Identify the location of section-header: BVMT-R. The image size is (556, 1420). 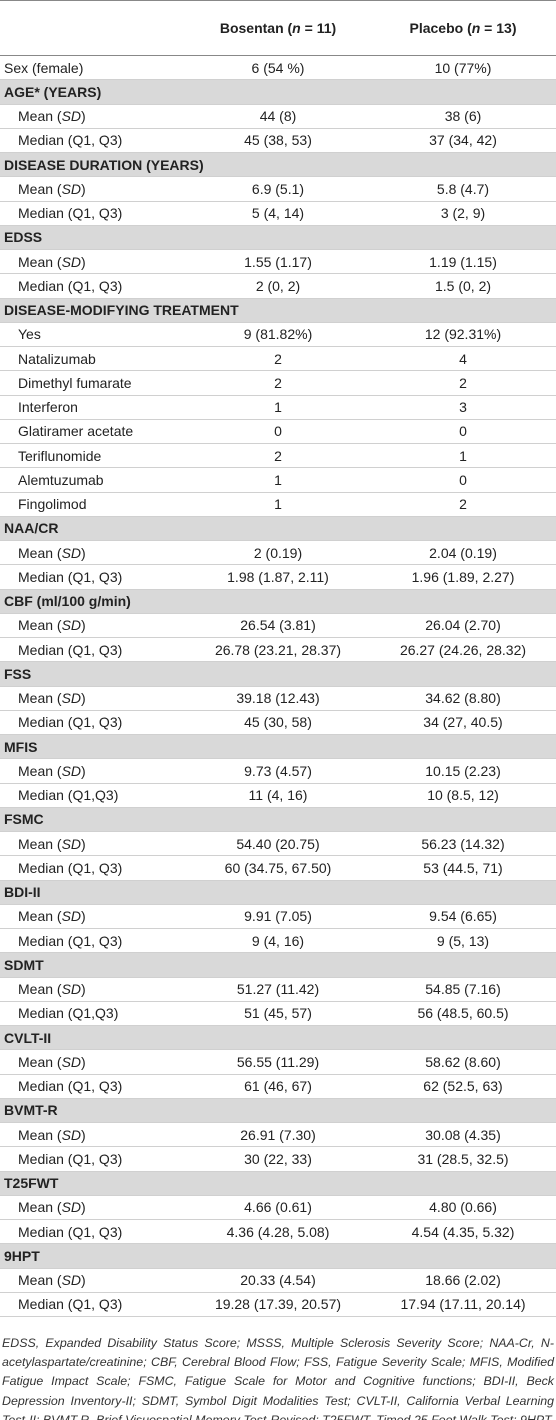
(278, 1111).